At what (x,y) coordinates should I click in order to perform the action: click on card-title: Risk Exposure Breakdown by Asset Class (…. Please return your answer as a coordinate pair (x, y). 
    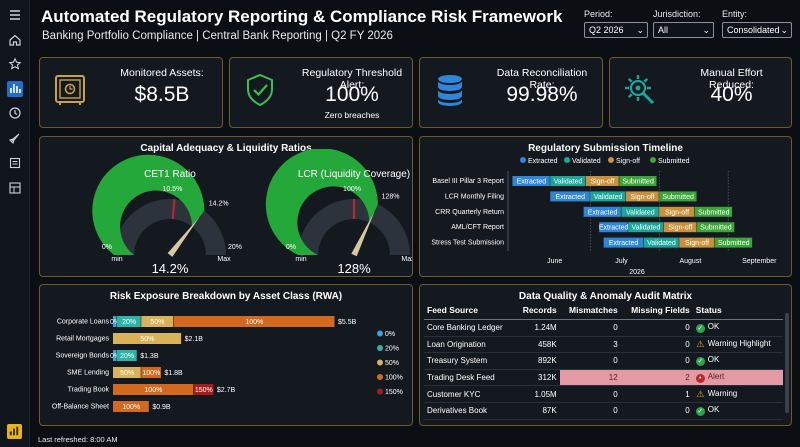
    Looking at the image, I should click on (226, 296).